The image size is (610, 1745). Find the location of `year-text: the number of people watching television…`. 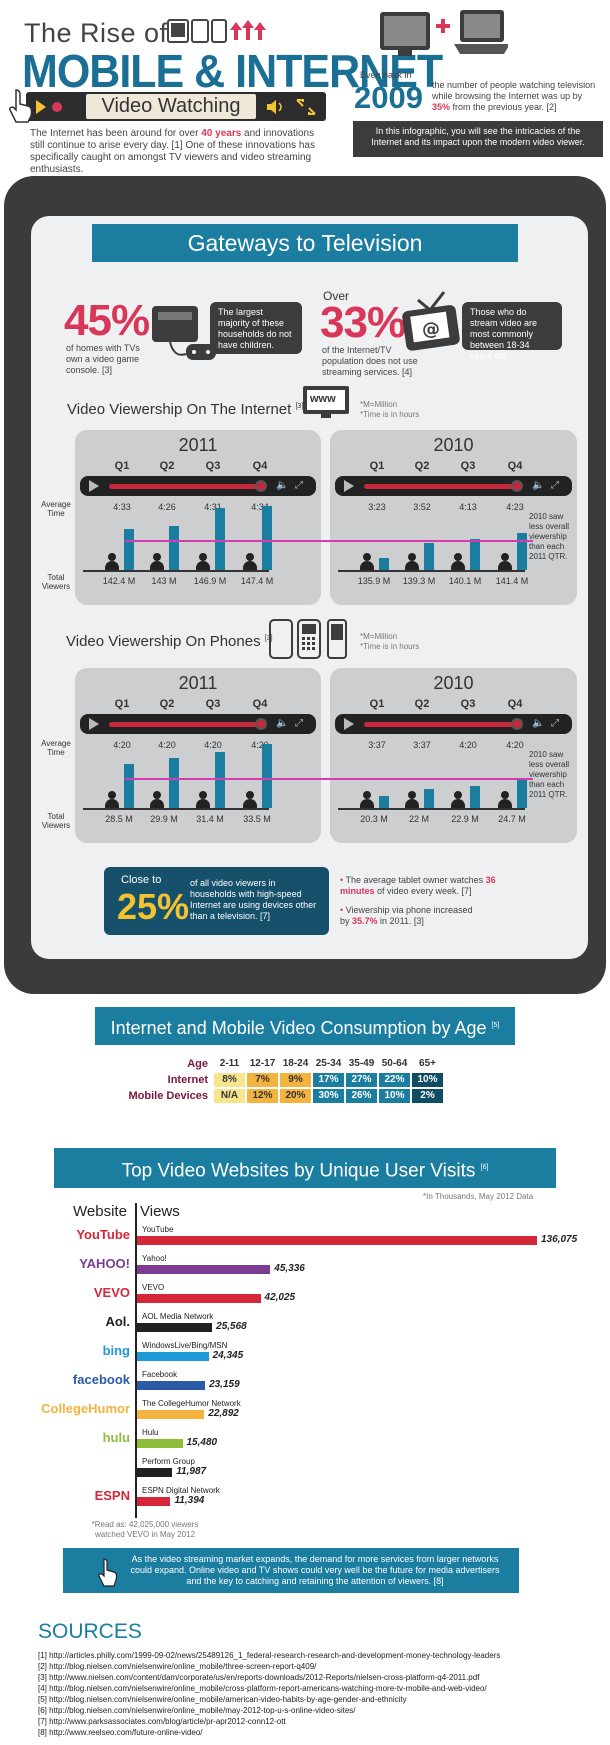

year-text: the number of people watching television… is located at coordinates (517, 96).